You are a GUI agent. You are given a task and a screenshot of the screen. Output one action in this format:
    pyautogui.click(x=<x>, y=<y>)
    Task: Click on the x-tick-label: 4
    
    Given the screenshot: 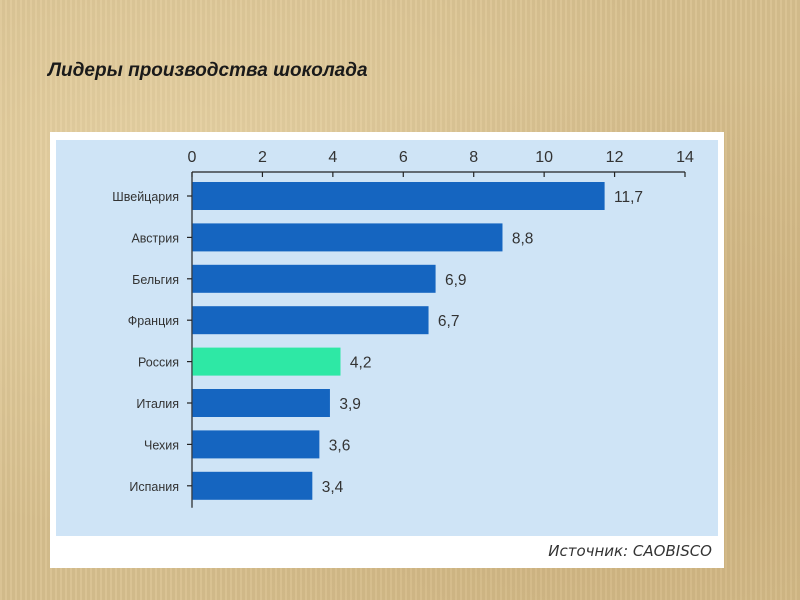 What is the action you would take?
    pyautogui.click(x=332, y=157)
    